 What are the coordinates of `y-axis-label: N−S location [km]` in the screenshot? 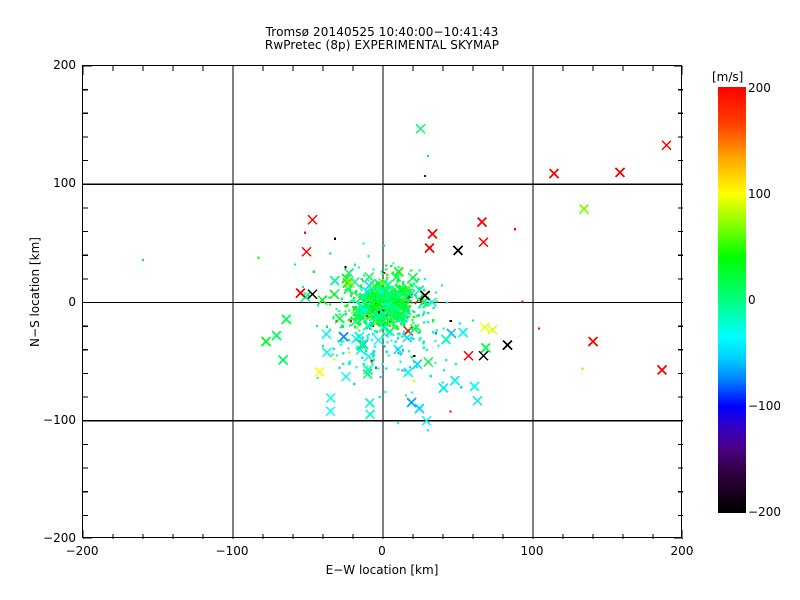 It's located at (35, 292).